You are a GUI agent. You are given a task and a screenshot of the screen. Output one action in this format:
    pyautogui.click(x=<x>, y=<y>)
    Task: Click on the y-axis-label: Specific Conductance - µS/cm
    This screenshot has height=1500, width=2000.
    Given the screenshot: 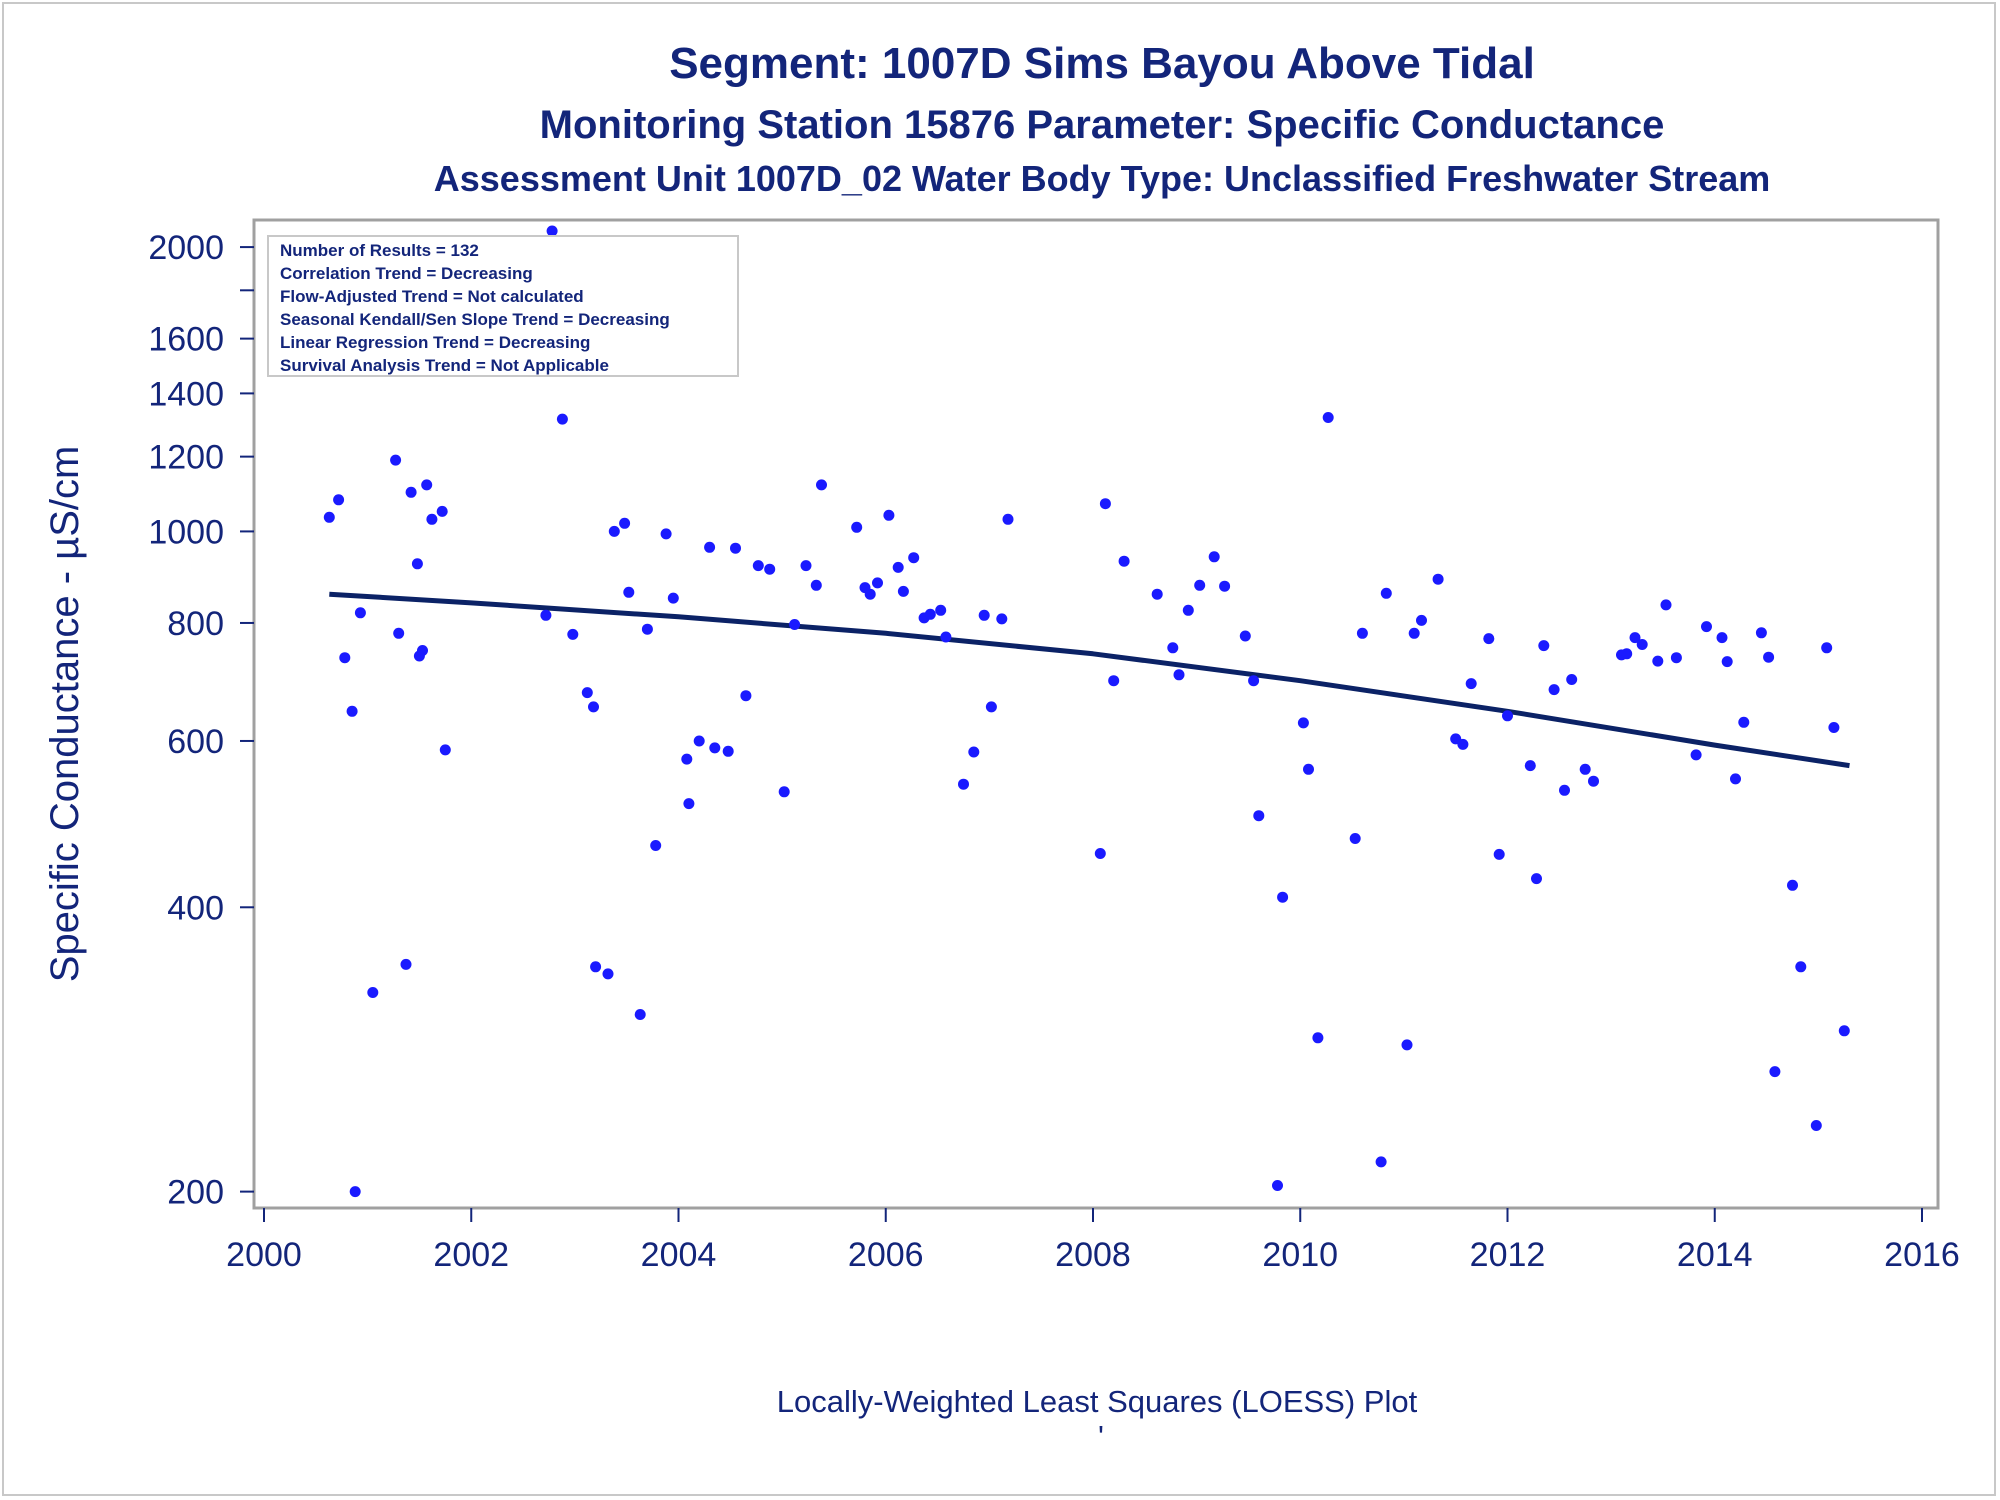 What is the action you would take?
    pyautogui.click(x=65, y=714)
    